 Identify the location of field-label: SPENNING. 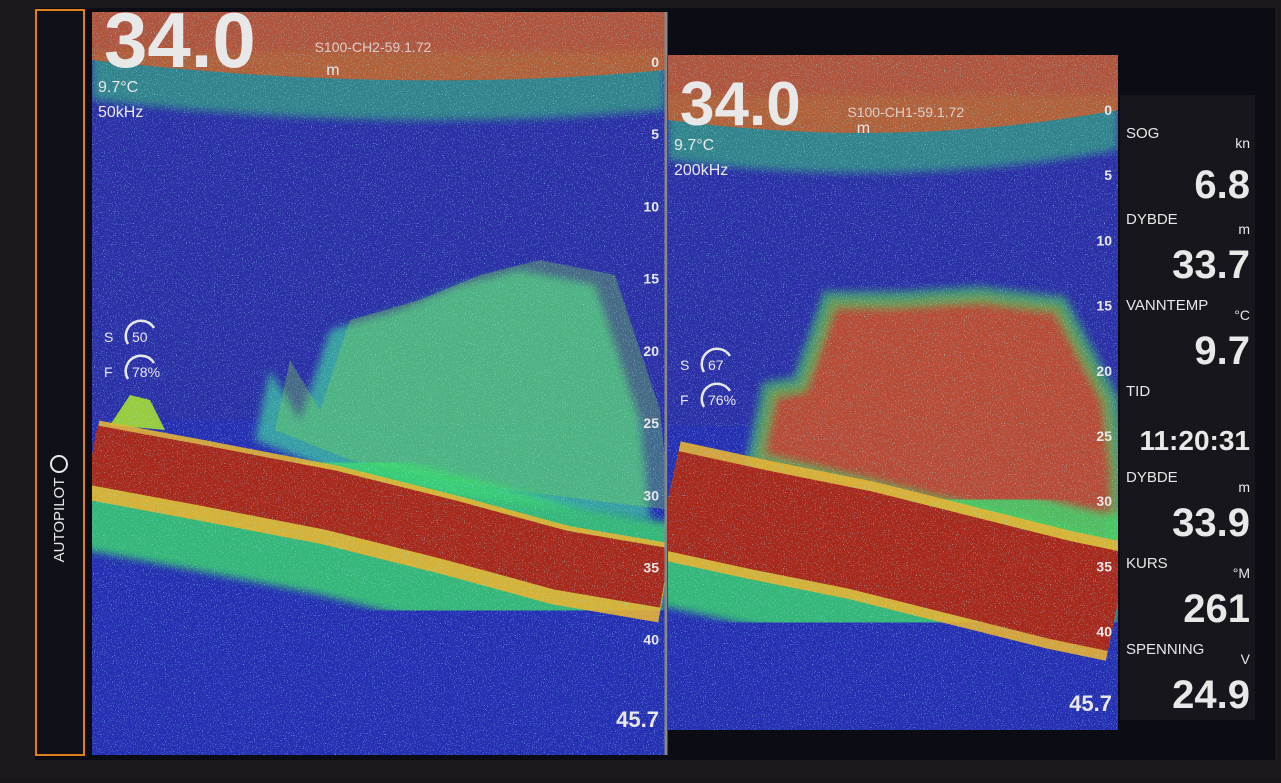
(1165, 649).